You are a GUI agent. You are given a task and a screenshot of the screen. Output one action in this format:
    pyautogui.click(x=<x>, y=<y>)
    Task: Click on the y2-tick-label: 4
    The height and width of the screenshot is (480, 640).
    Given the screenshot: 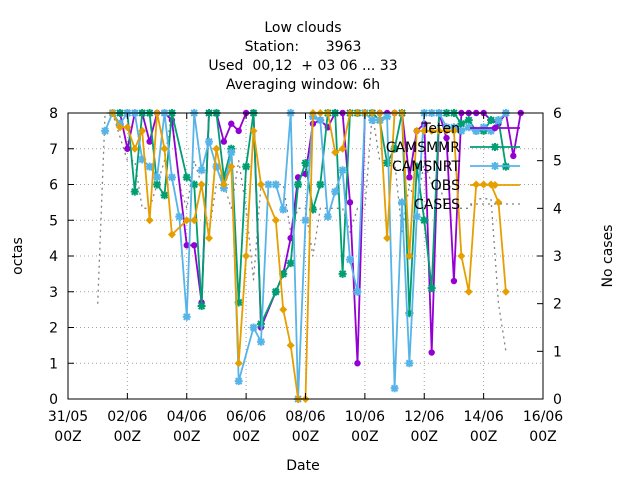 What is the action you would take?
    pyautogui.click(x=557, y=209)
    